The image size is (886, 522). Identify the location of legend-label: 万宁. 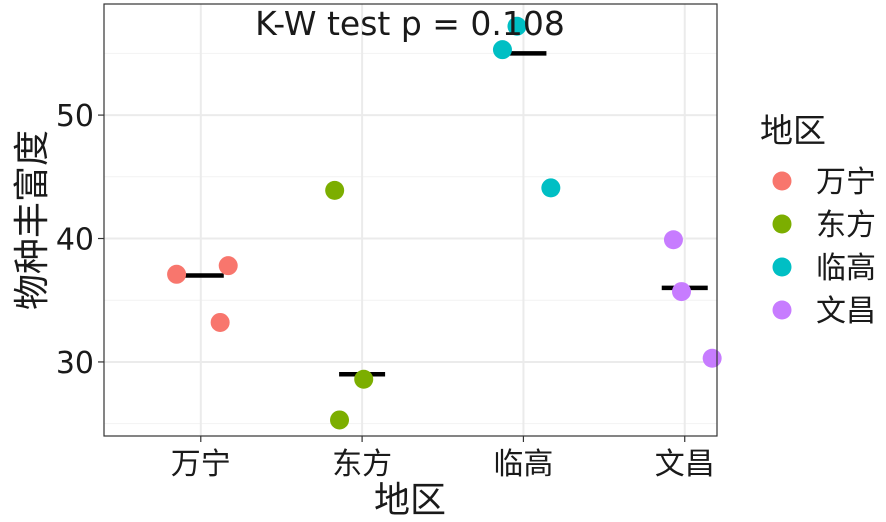
(846, 182).